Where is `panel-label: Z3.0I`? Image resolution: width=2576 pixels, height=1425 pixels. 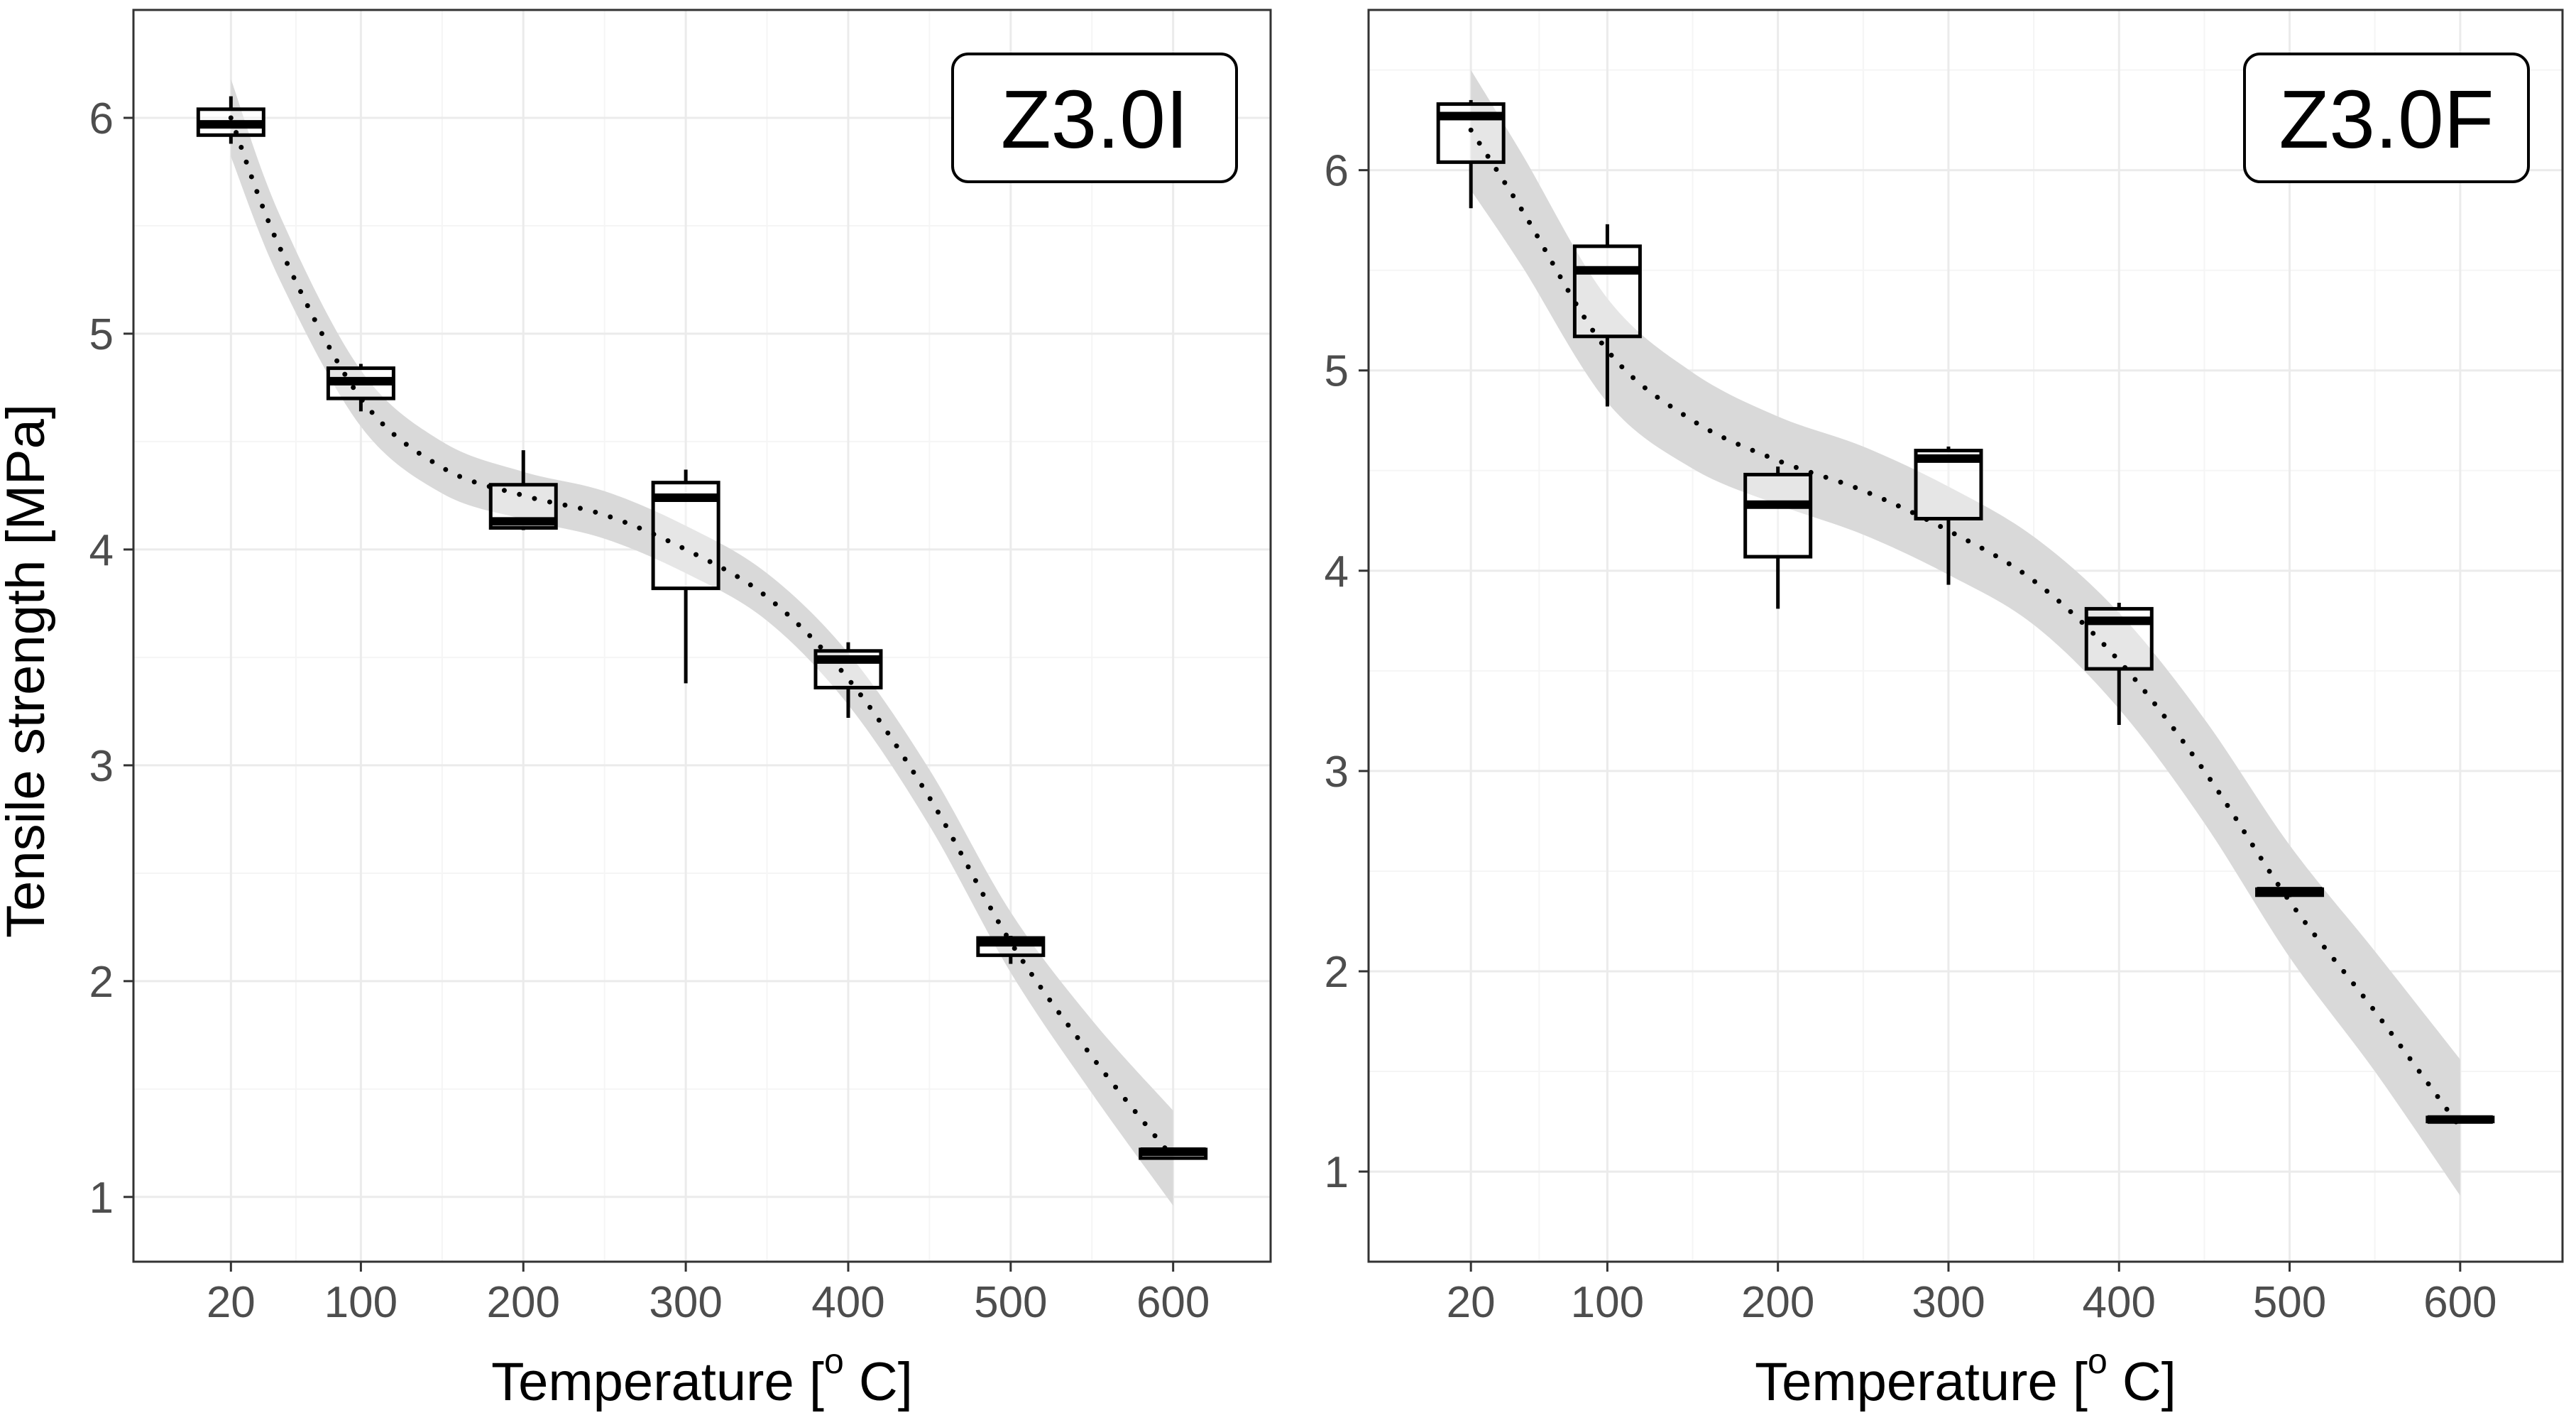
panel-label: Z3.0I is located at coordinates (1094, 118).